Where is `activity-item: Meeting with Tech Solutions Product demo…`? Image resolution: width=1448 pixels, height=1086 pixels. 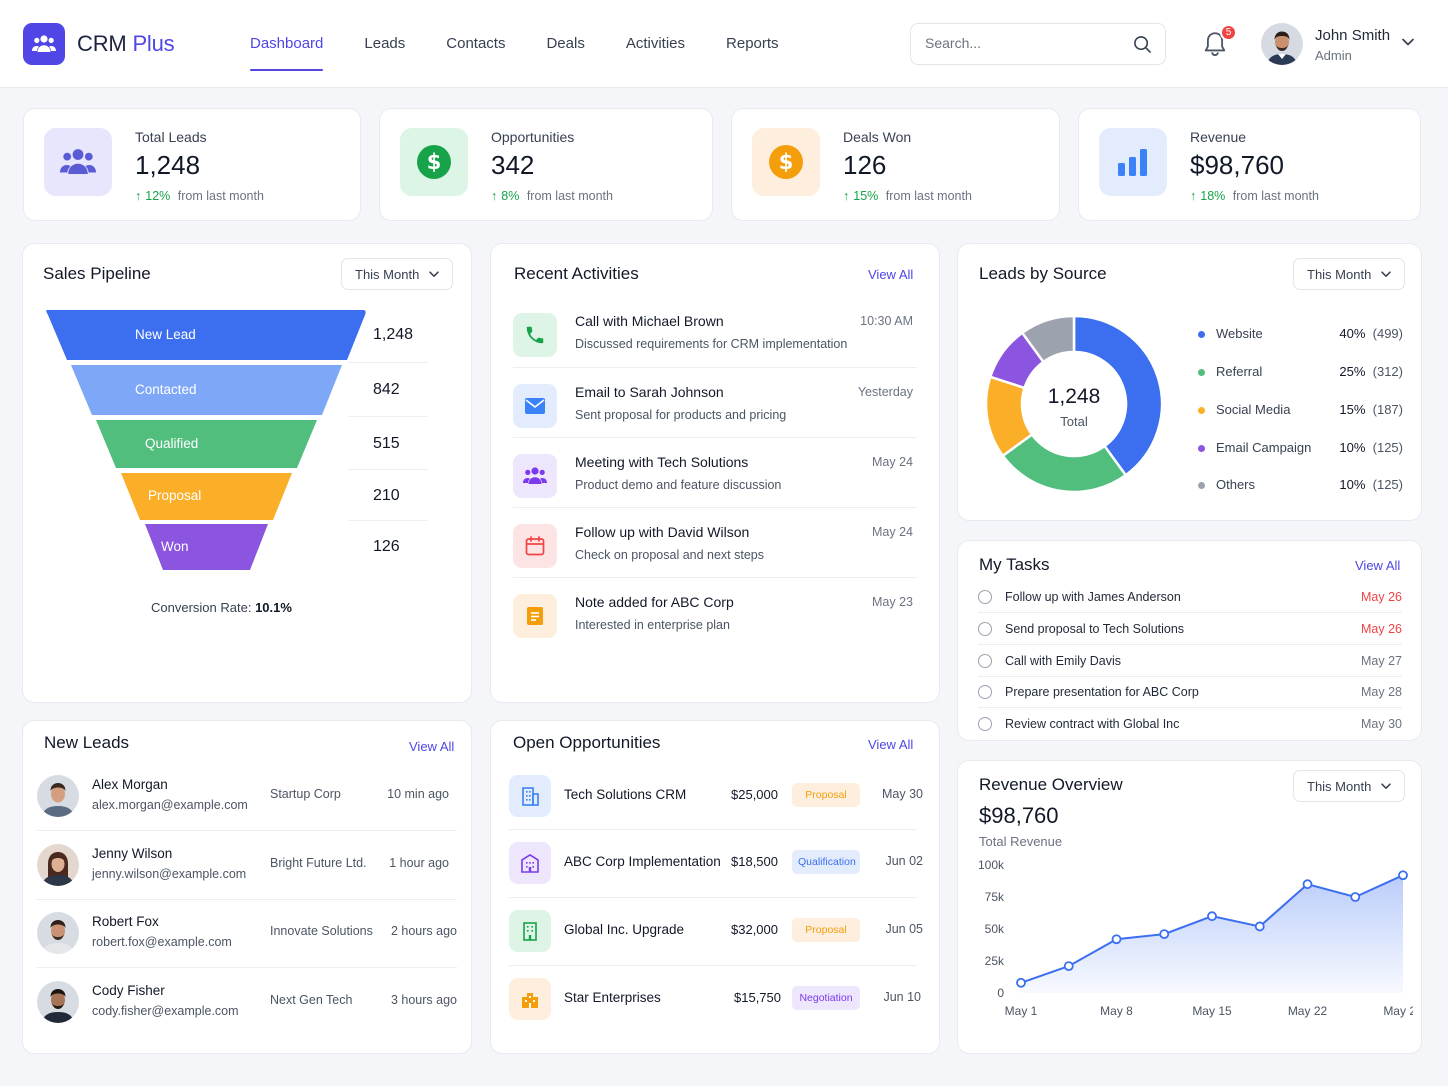
activity-item: Meeting with Tech Solutions Product demo… is located at coordinates (713, 479).